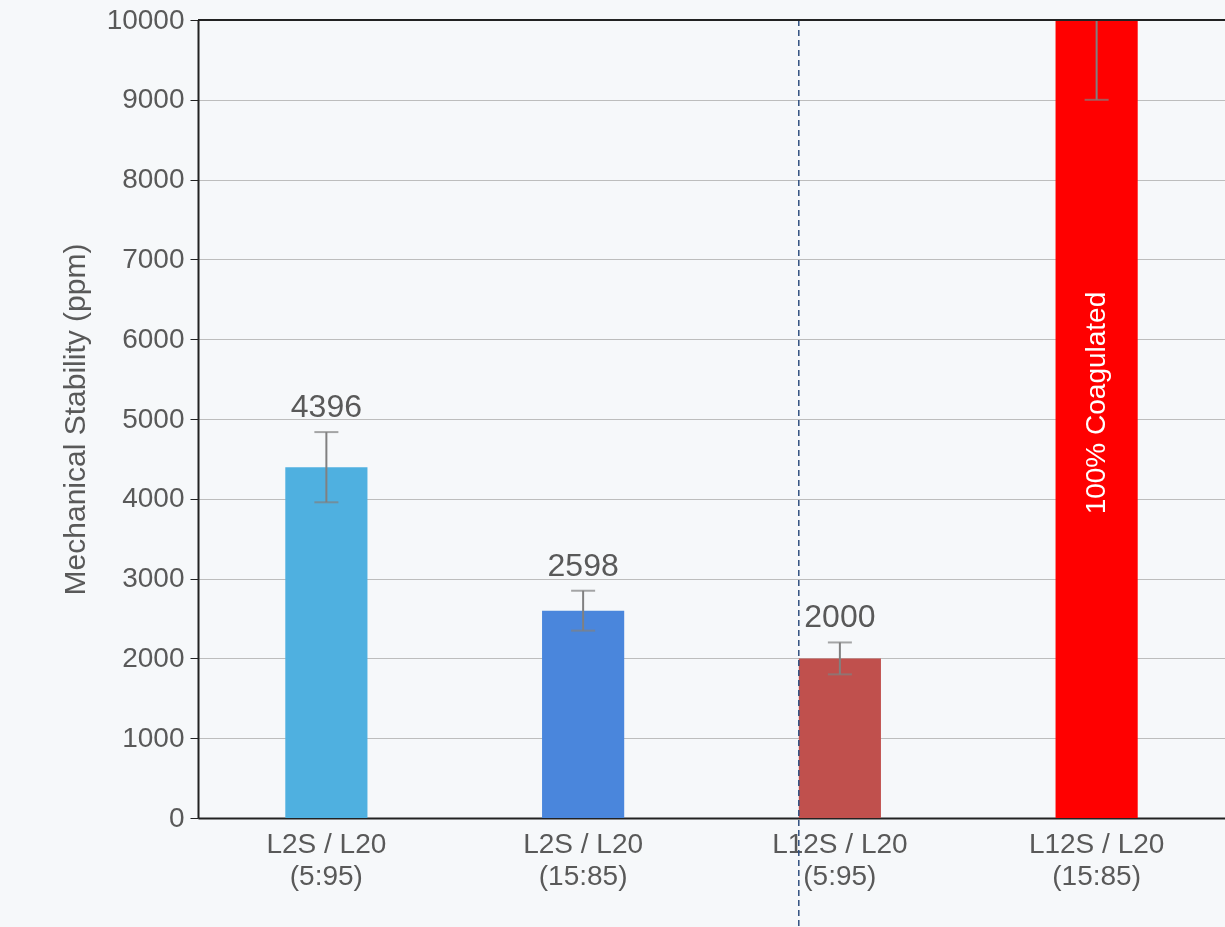  Describe the element at coordinates (326, 859) in the screenshot. I see `x-tick-label: L2S / L20 (5:95)` at that location.